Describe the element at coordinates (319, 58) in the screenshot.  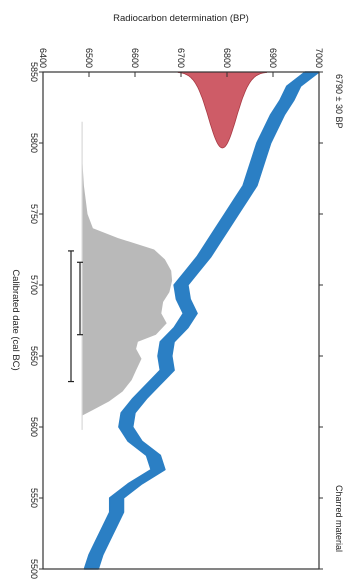
I see `y-tick-label: 7000` at that location.